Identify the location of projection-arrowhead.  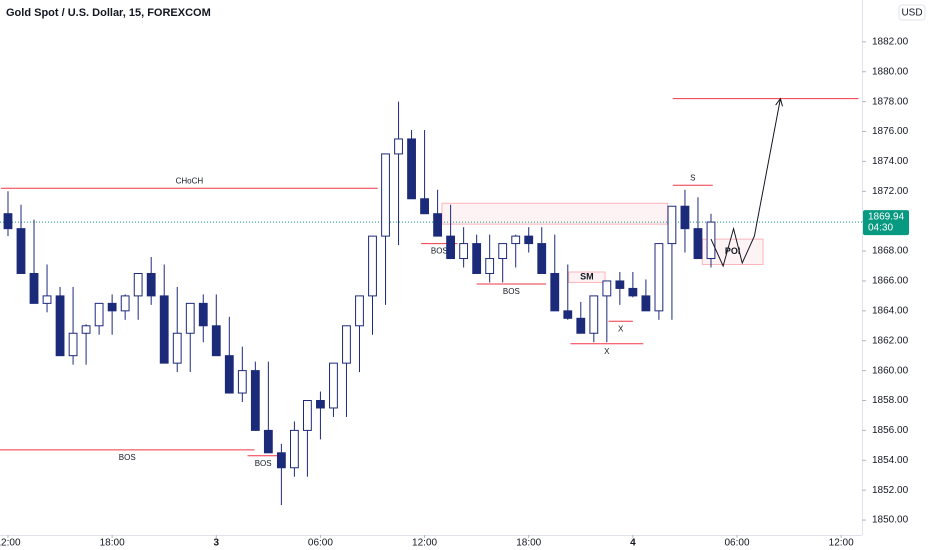
(779, 102).